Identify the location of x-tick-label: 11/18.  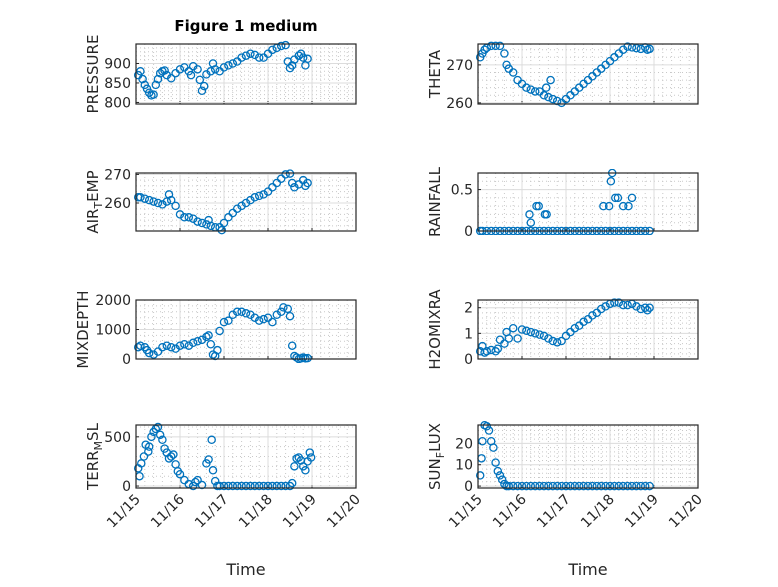
(256, 512).